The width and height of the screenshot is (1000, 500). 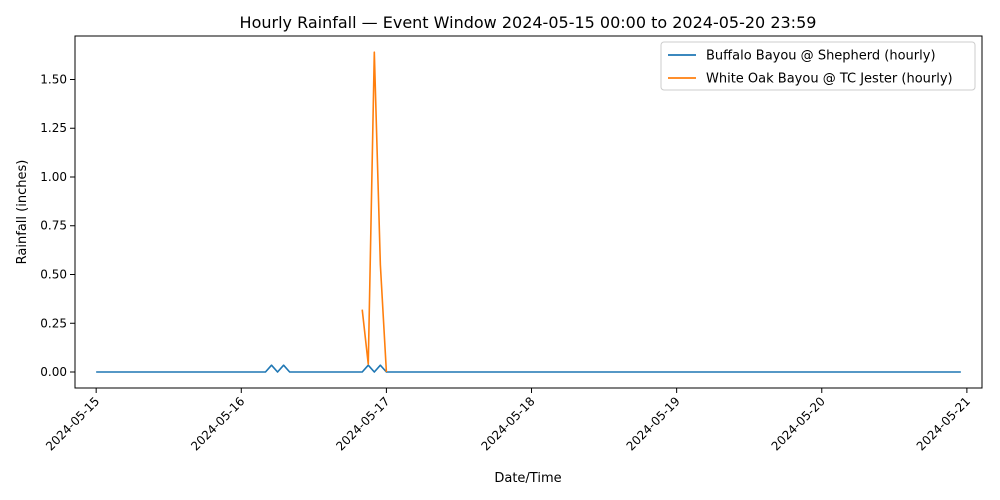 I want to click on y-tick-label: 1.50, so click(x=53, y=79).